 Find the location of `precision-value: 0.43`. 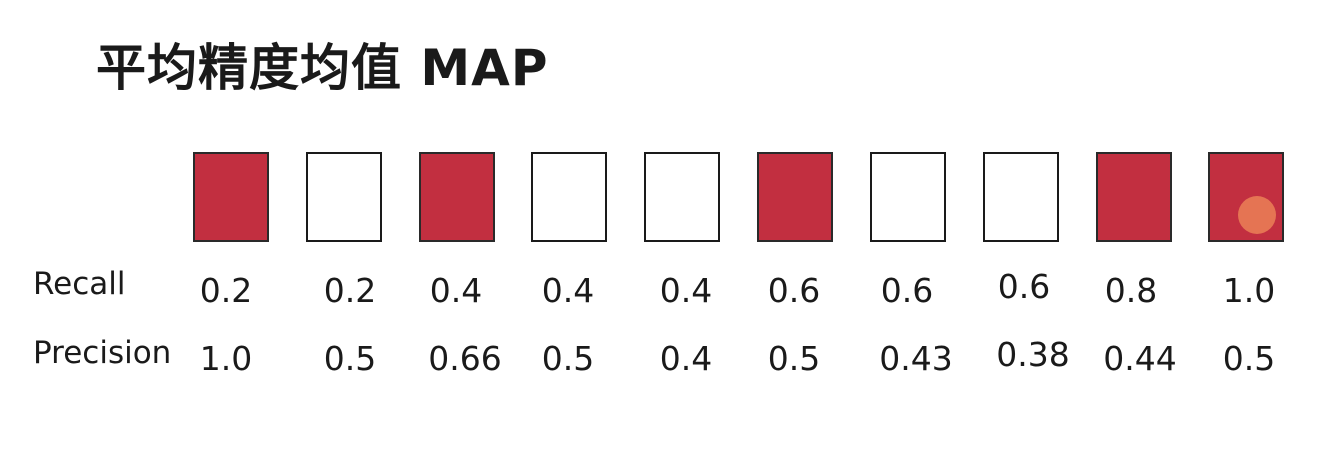

precision-value: 0.43 is located at coordinates (916, 358).